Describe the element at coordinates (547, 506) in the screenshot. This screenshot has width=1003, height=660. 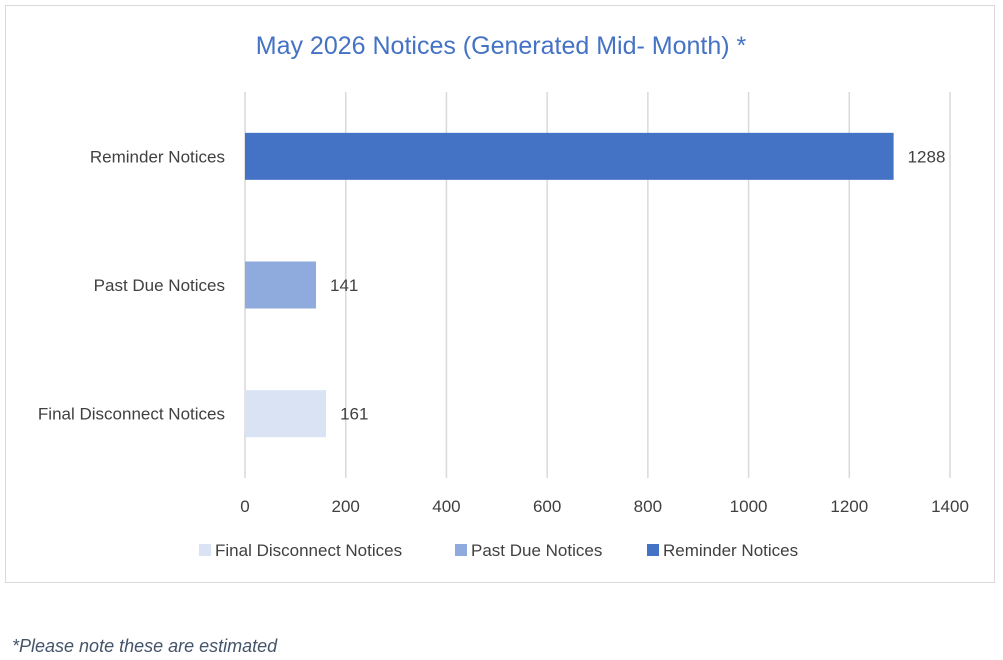
I see `x-tick-label: 600` at that location.